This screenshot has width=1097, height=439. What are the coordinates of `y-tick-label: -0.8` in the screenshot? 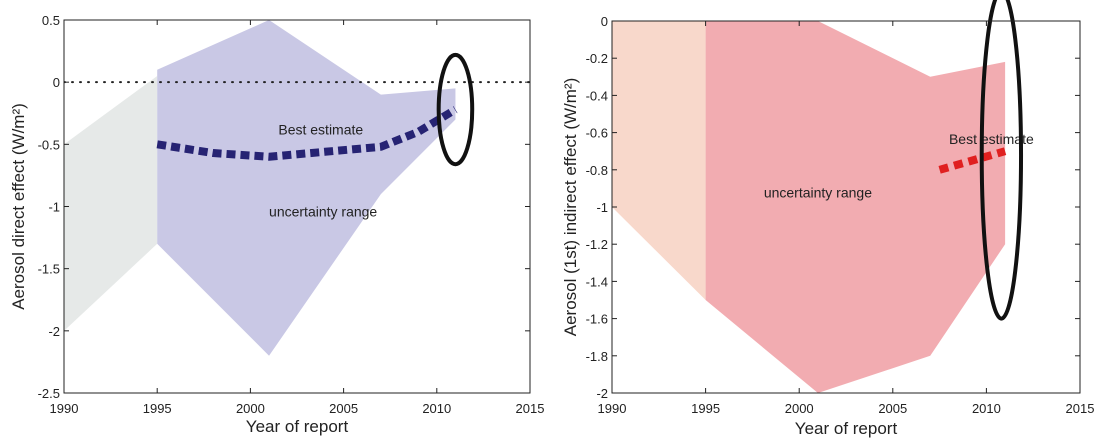 It's located at (597, 170).